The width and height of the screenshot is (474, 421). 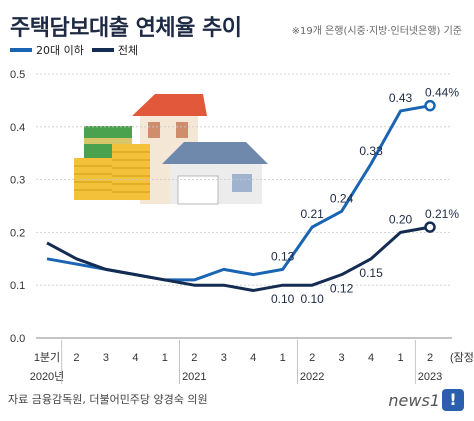 I want to click on data-label: 0.21%, so click(x=442, y=214).